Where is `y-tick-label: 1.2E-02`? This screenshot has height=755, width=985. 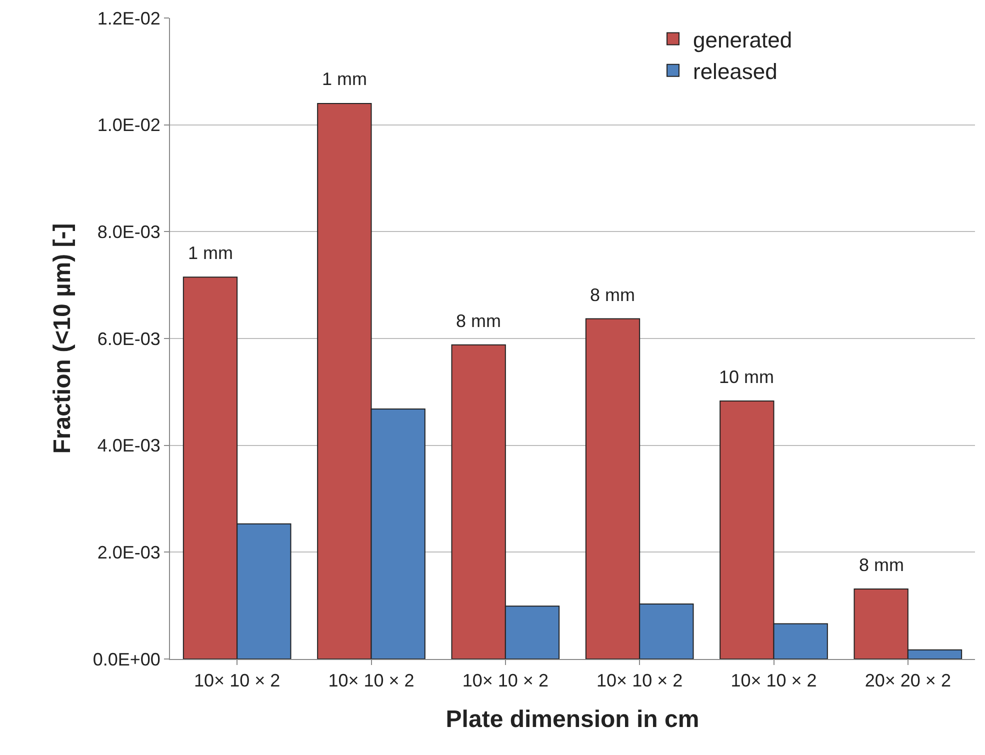
y-tick-label: 1.2E-02 is located at coordinates (128, 18).